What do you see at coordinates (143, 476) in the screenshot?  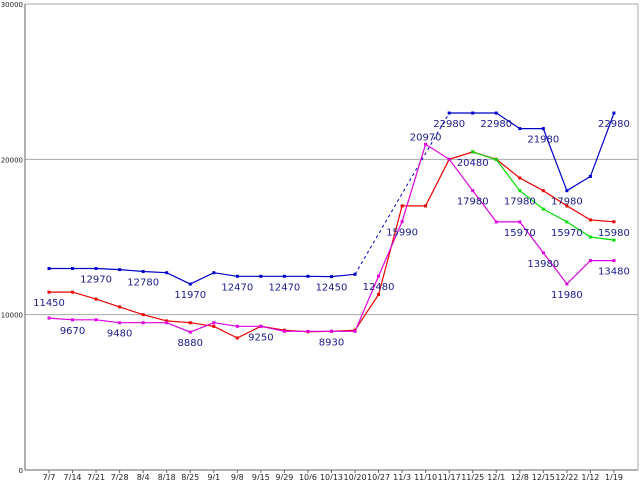 I see `x-tick-label-4: 8/4` at bounding box center [143, 476].